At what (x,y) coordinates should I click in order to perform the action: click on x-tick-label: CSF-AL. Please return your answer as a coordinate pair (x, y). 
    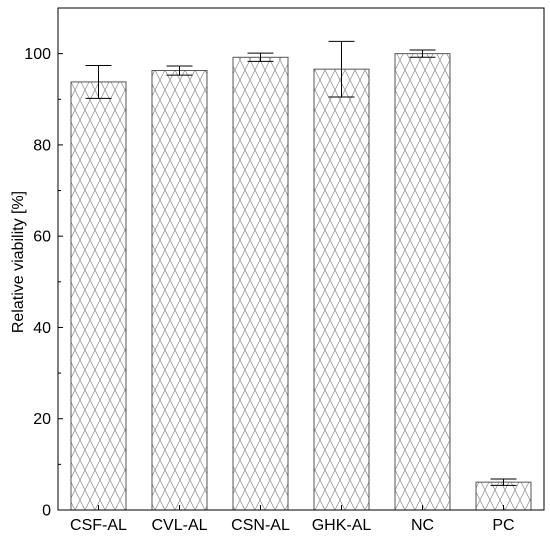
    Looking at the image, I should click on (98, 525).